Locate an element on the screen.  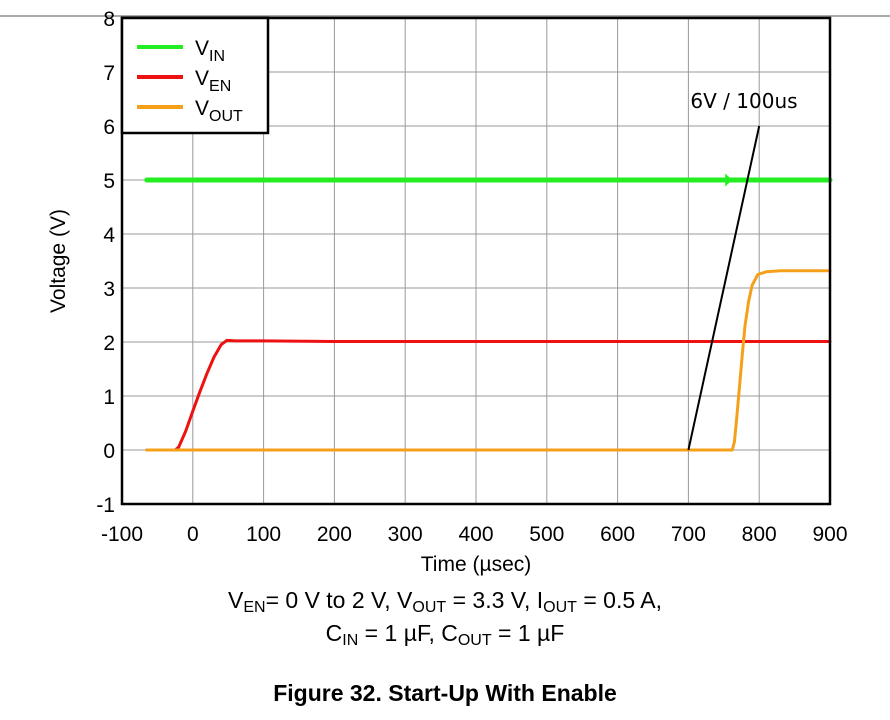
x-axis-title: Time (µsec) is located at coordinates (476, 564).